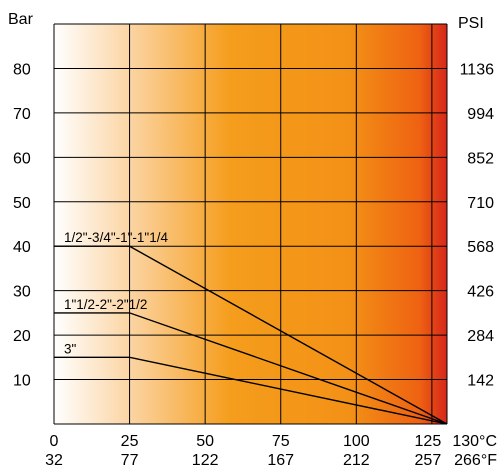  I want to click on celsius-tick-label: 50, so click(205, 441).